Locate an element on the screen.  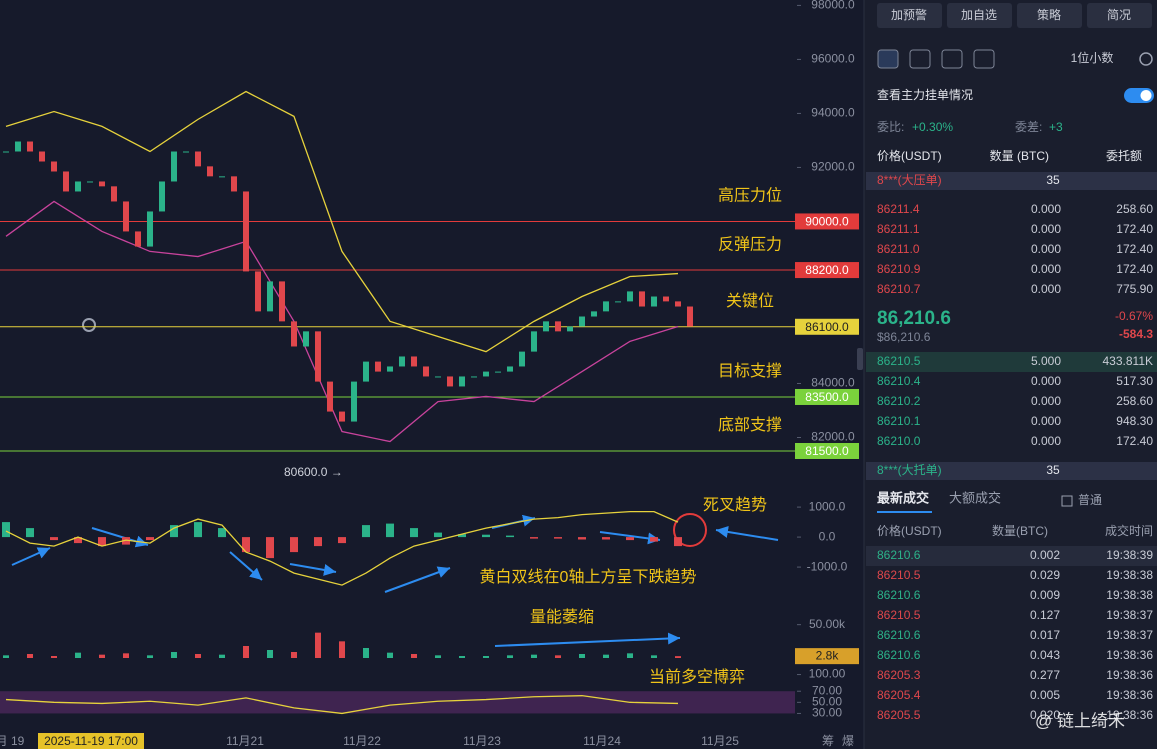
trade-qty: 0.002 is located at coordinates (1045, 555).